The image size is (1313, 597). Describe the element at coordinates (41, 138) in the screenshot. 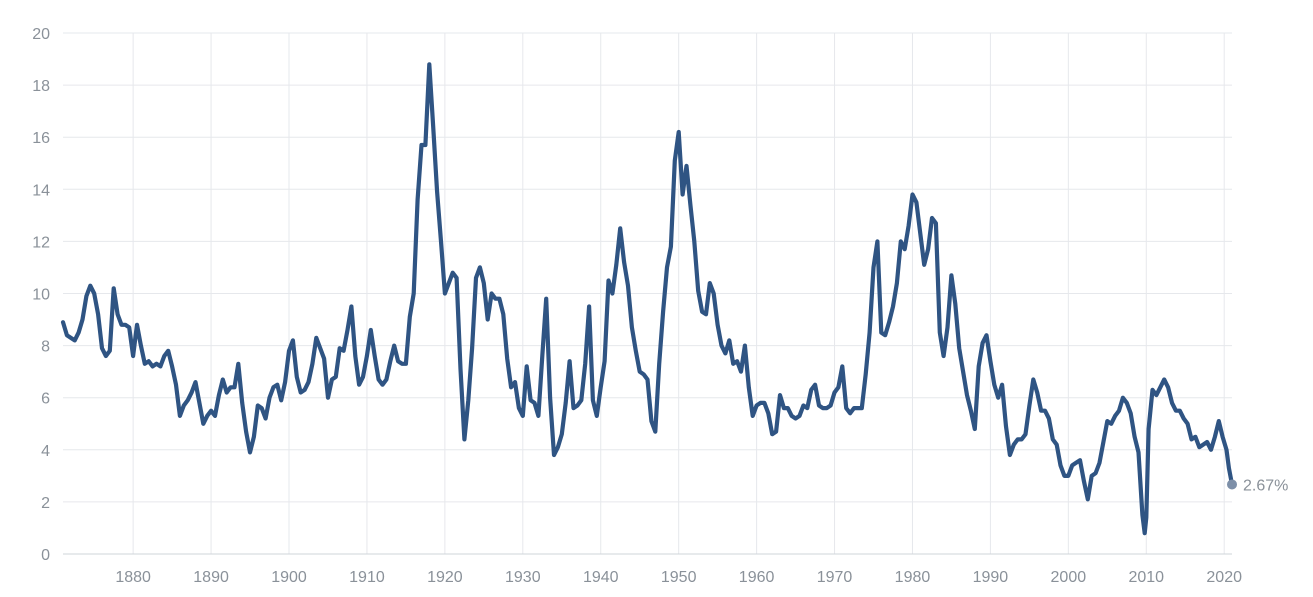

I see `y-tick-label: 16` at that location.